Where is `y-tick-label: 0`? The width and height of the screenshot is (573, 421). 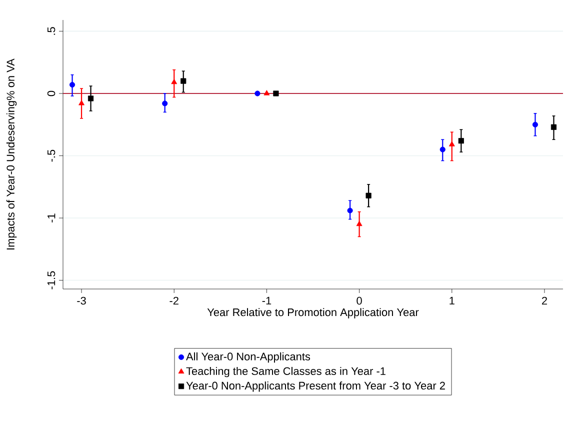 y-tick-label: 0 is located at coordinates (51, 93).